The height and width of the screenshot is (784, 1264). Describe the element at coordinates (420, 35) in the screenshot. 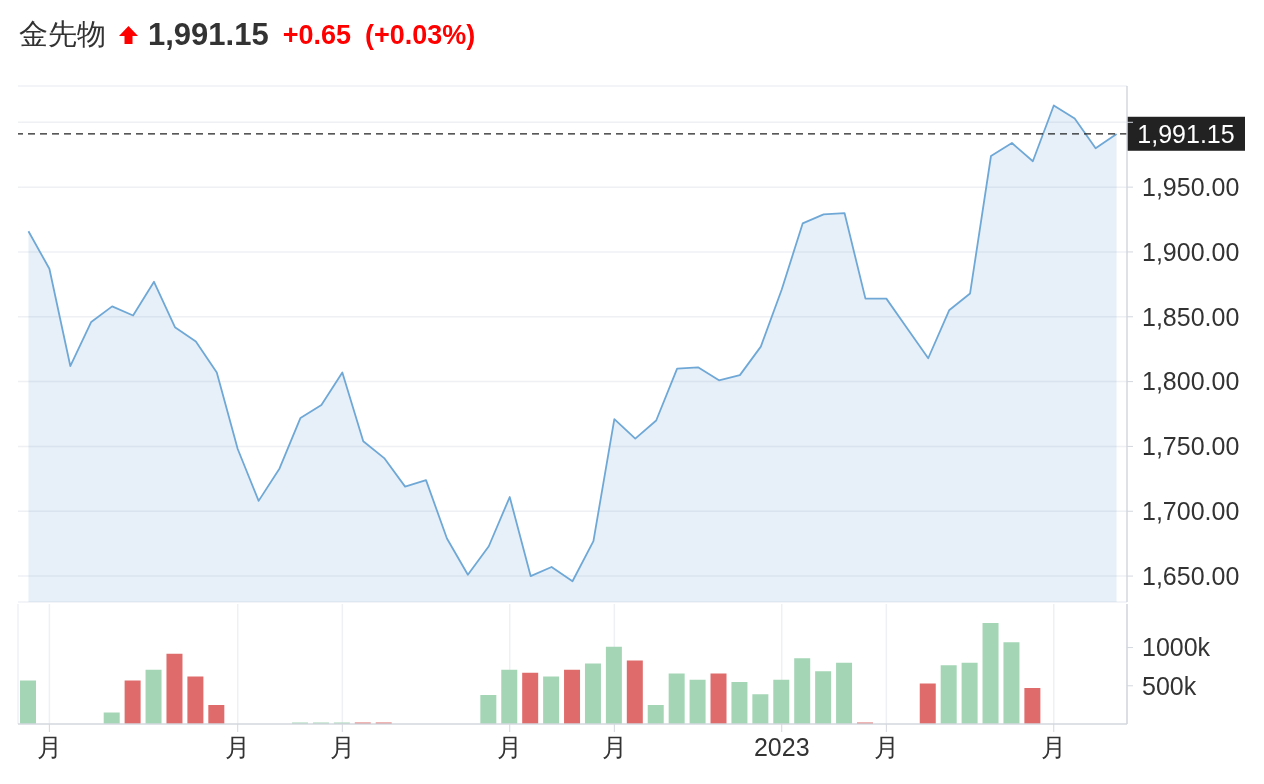

I see `text: (+0.03%)` at that location.